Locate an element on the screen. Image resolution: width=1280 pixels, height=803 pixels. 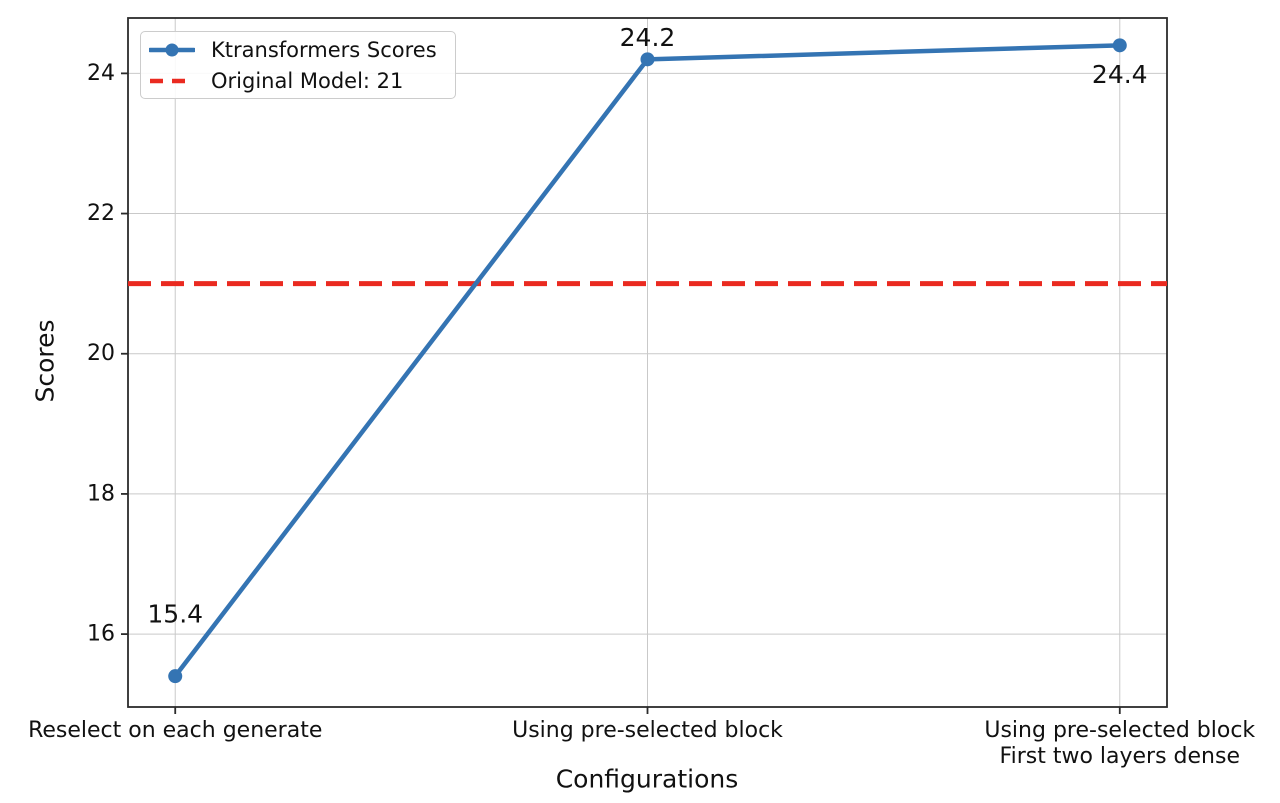
y-tick-label: 18 is located at coordinates (101, 493).